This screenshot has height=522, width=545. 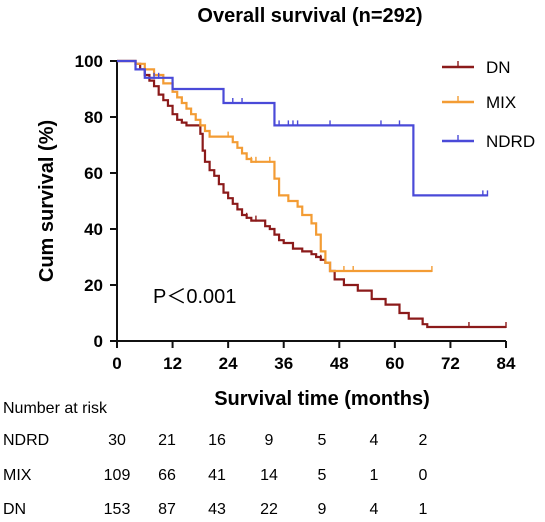 I want to click on legend-label-dn: DN, so click(x=498, y=67).